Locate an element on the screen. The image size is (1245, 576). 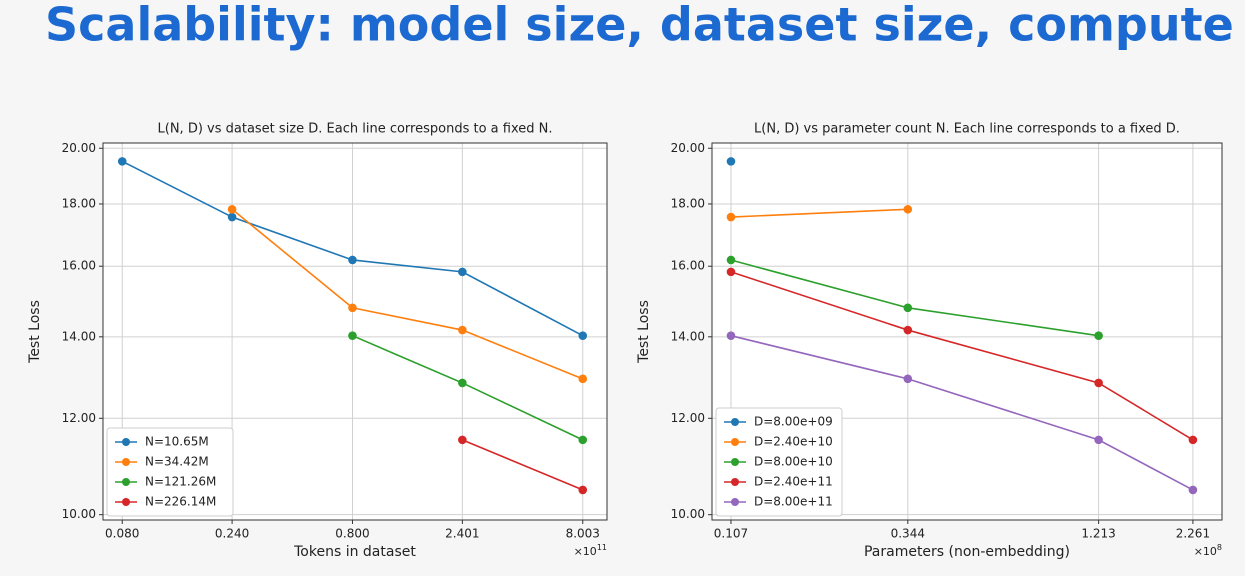
legend-label: D=8.00e+09 is located at coordinates (793, 422).